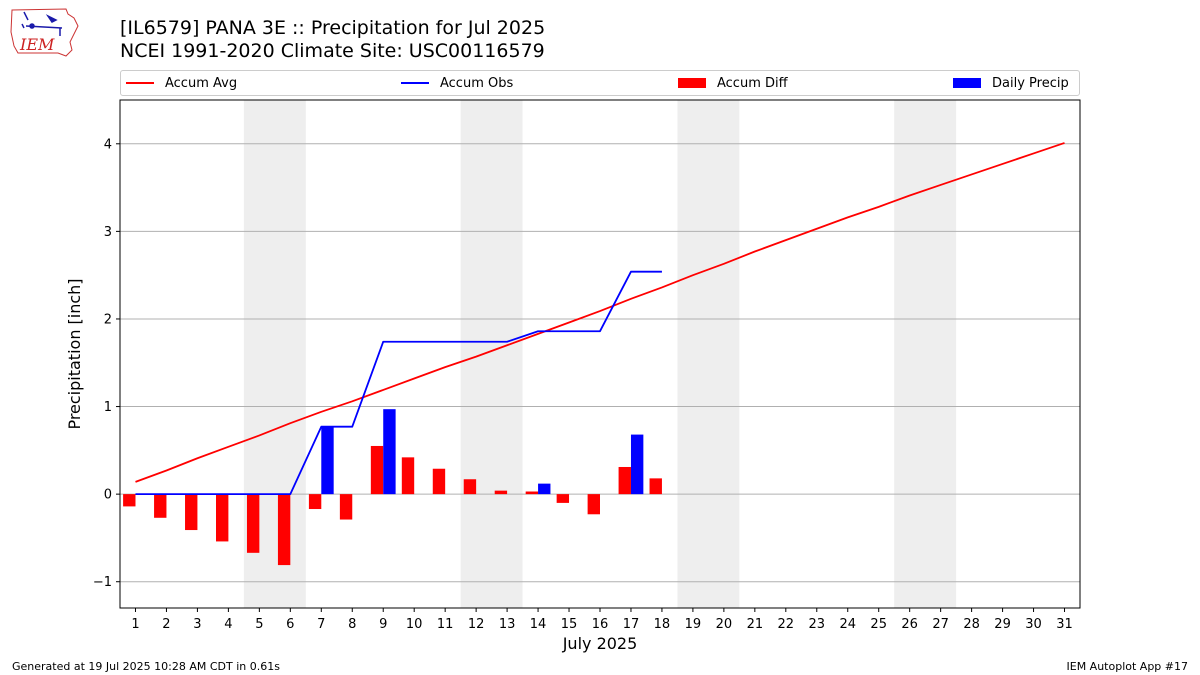  Describe the element at coordinates (398, 383) in the screenshot. I see `accum-obs-line` at that location.